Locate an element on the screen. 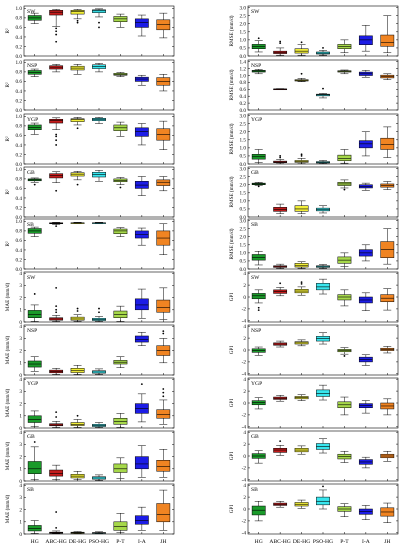 The height and width of the screenshot is (550, 420). panel-gpi-sw: -4 -2 0 2 4 GPI SW is located at coordinates (314, 298).